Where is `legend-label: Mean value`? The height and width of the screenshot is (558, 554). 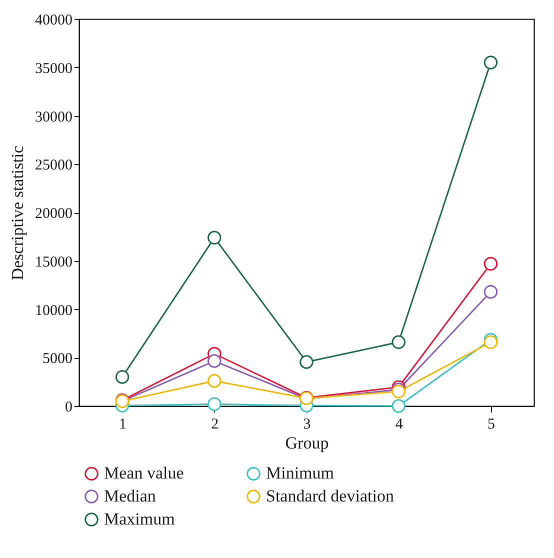 legend-label: Mean value is located at coordinates (144, 473).